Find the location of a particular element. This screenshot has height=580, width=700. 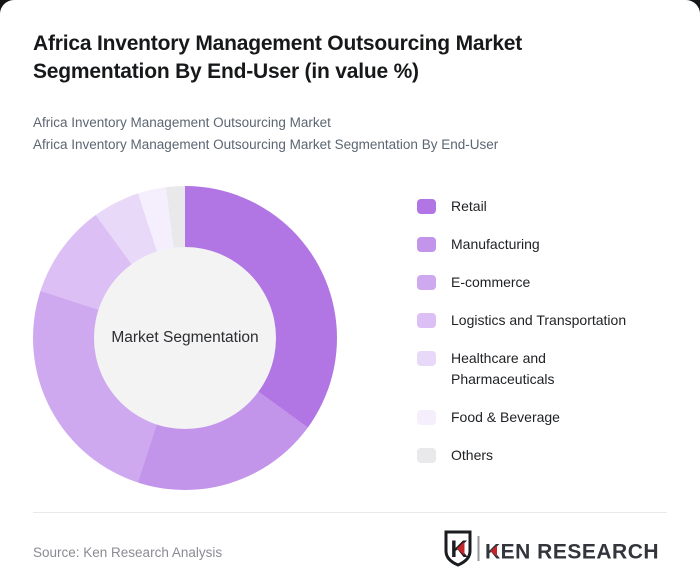

legend-item-e-commerce: E-commerce is located at coordinates (537, 282).